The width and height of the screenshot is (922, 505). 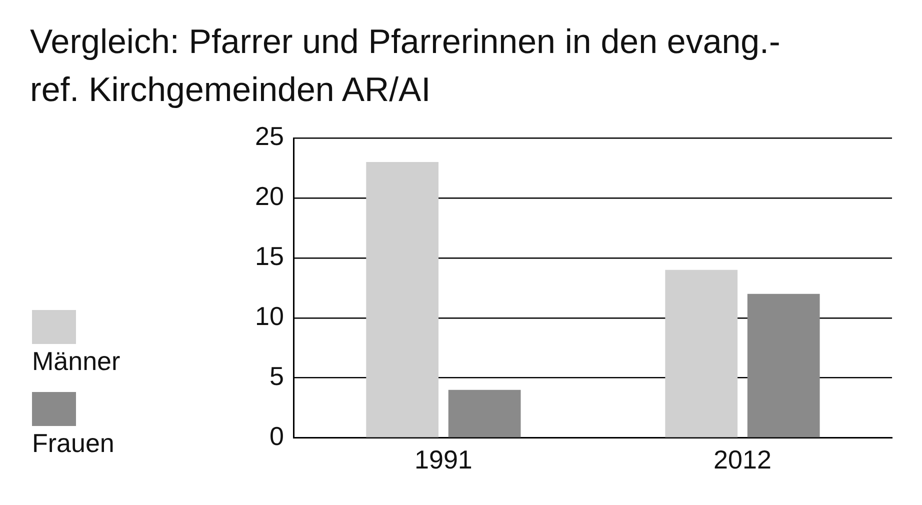 What do you see at coordinates (269, 256) in the screenshot?
I see `y-tick-label: 15` at bounding box center [269, 256].